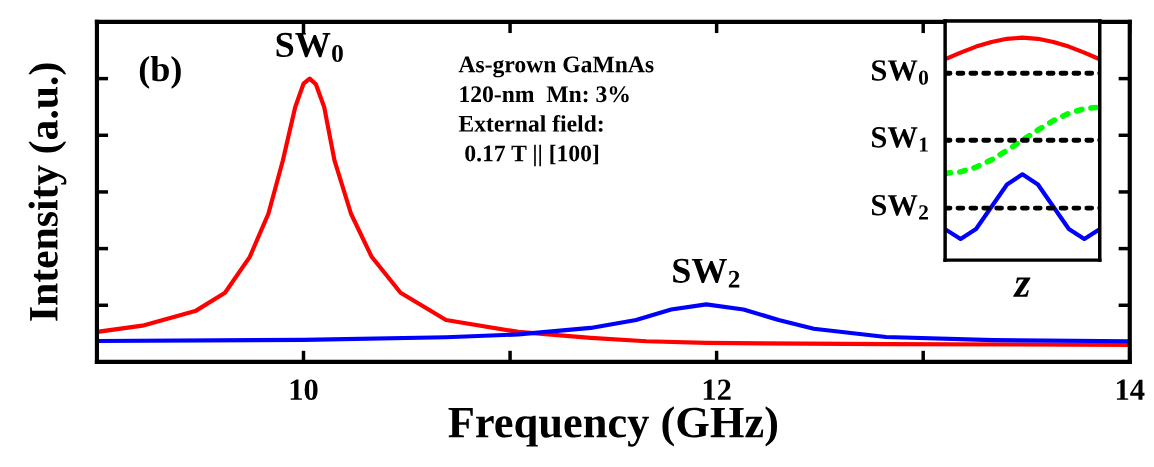 Image resolution: width=1154 pixels, height=467 pixels. I want to click on ref-line-label: SW$_{1}$, so click(900, 139).